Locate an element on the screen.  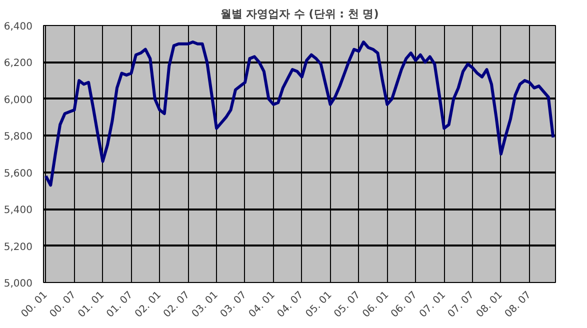
y-tick-label: 5,400 is located at coordinates (18, 210).